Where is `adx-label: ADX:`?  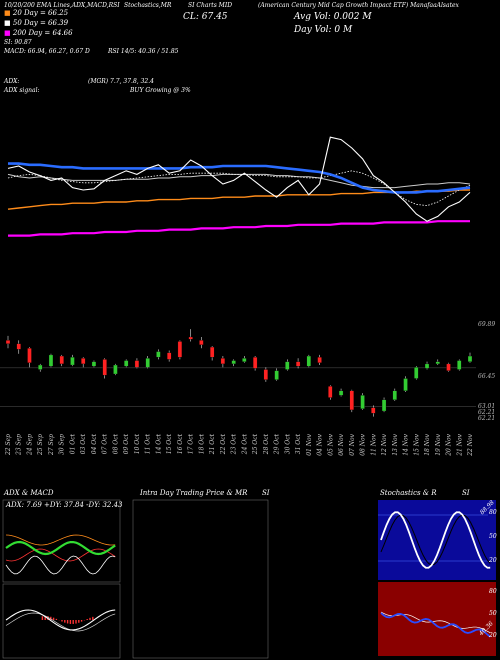 adx-label: ADX: is located at coordinates (12, 81).